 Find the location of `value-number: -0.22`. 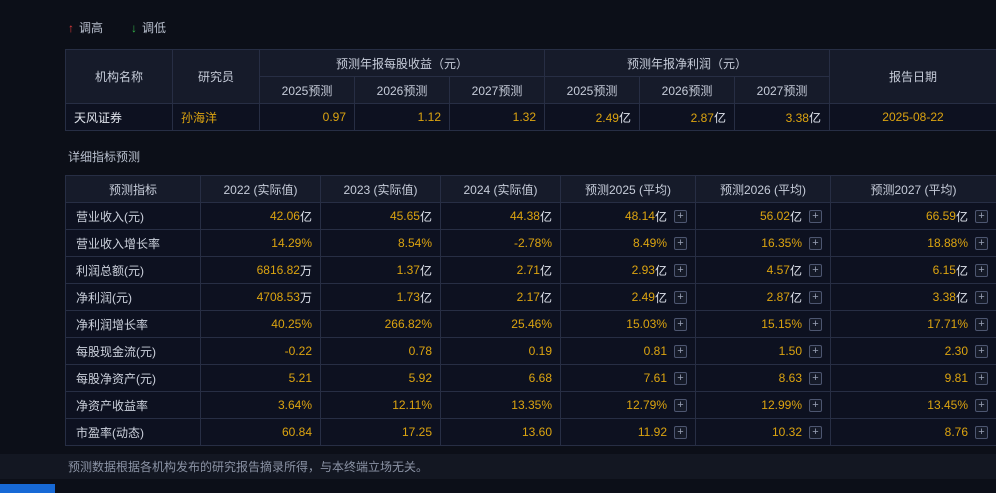

value-number: -0.22 is located at coordinates (298, 351).